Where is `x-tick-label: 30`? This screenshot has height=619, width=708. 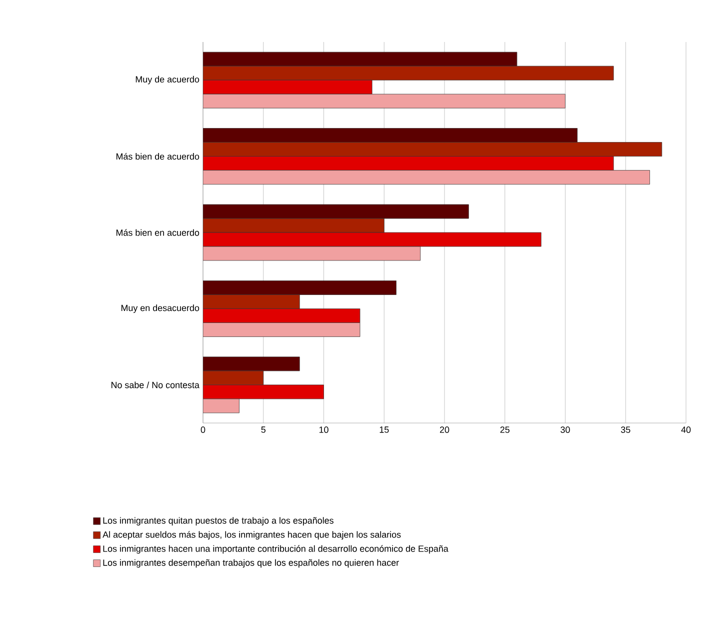 x-tick-label: 30 is located at coordinates (565, 429).